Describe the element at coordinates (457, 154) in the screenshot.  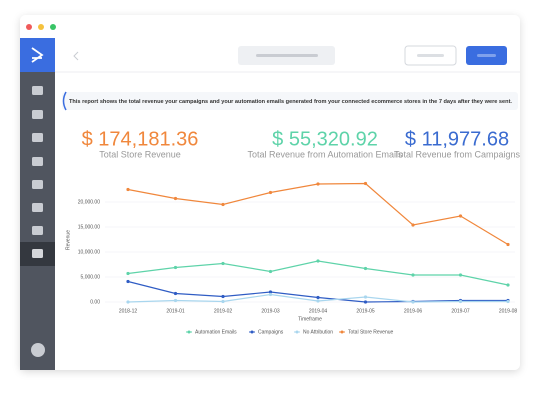
I see `stat-label: Total Revenue from Campaigns` at that location.